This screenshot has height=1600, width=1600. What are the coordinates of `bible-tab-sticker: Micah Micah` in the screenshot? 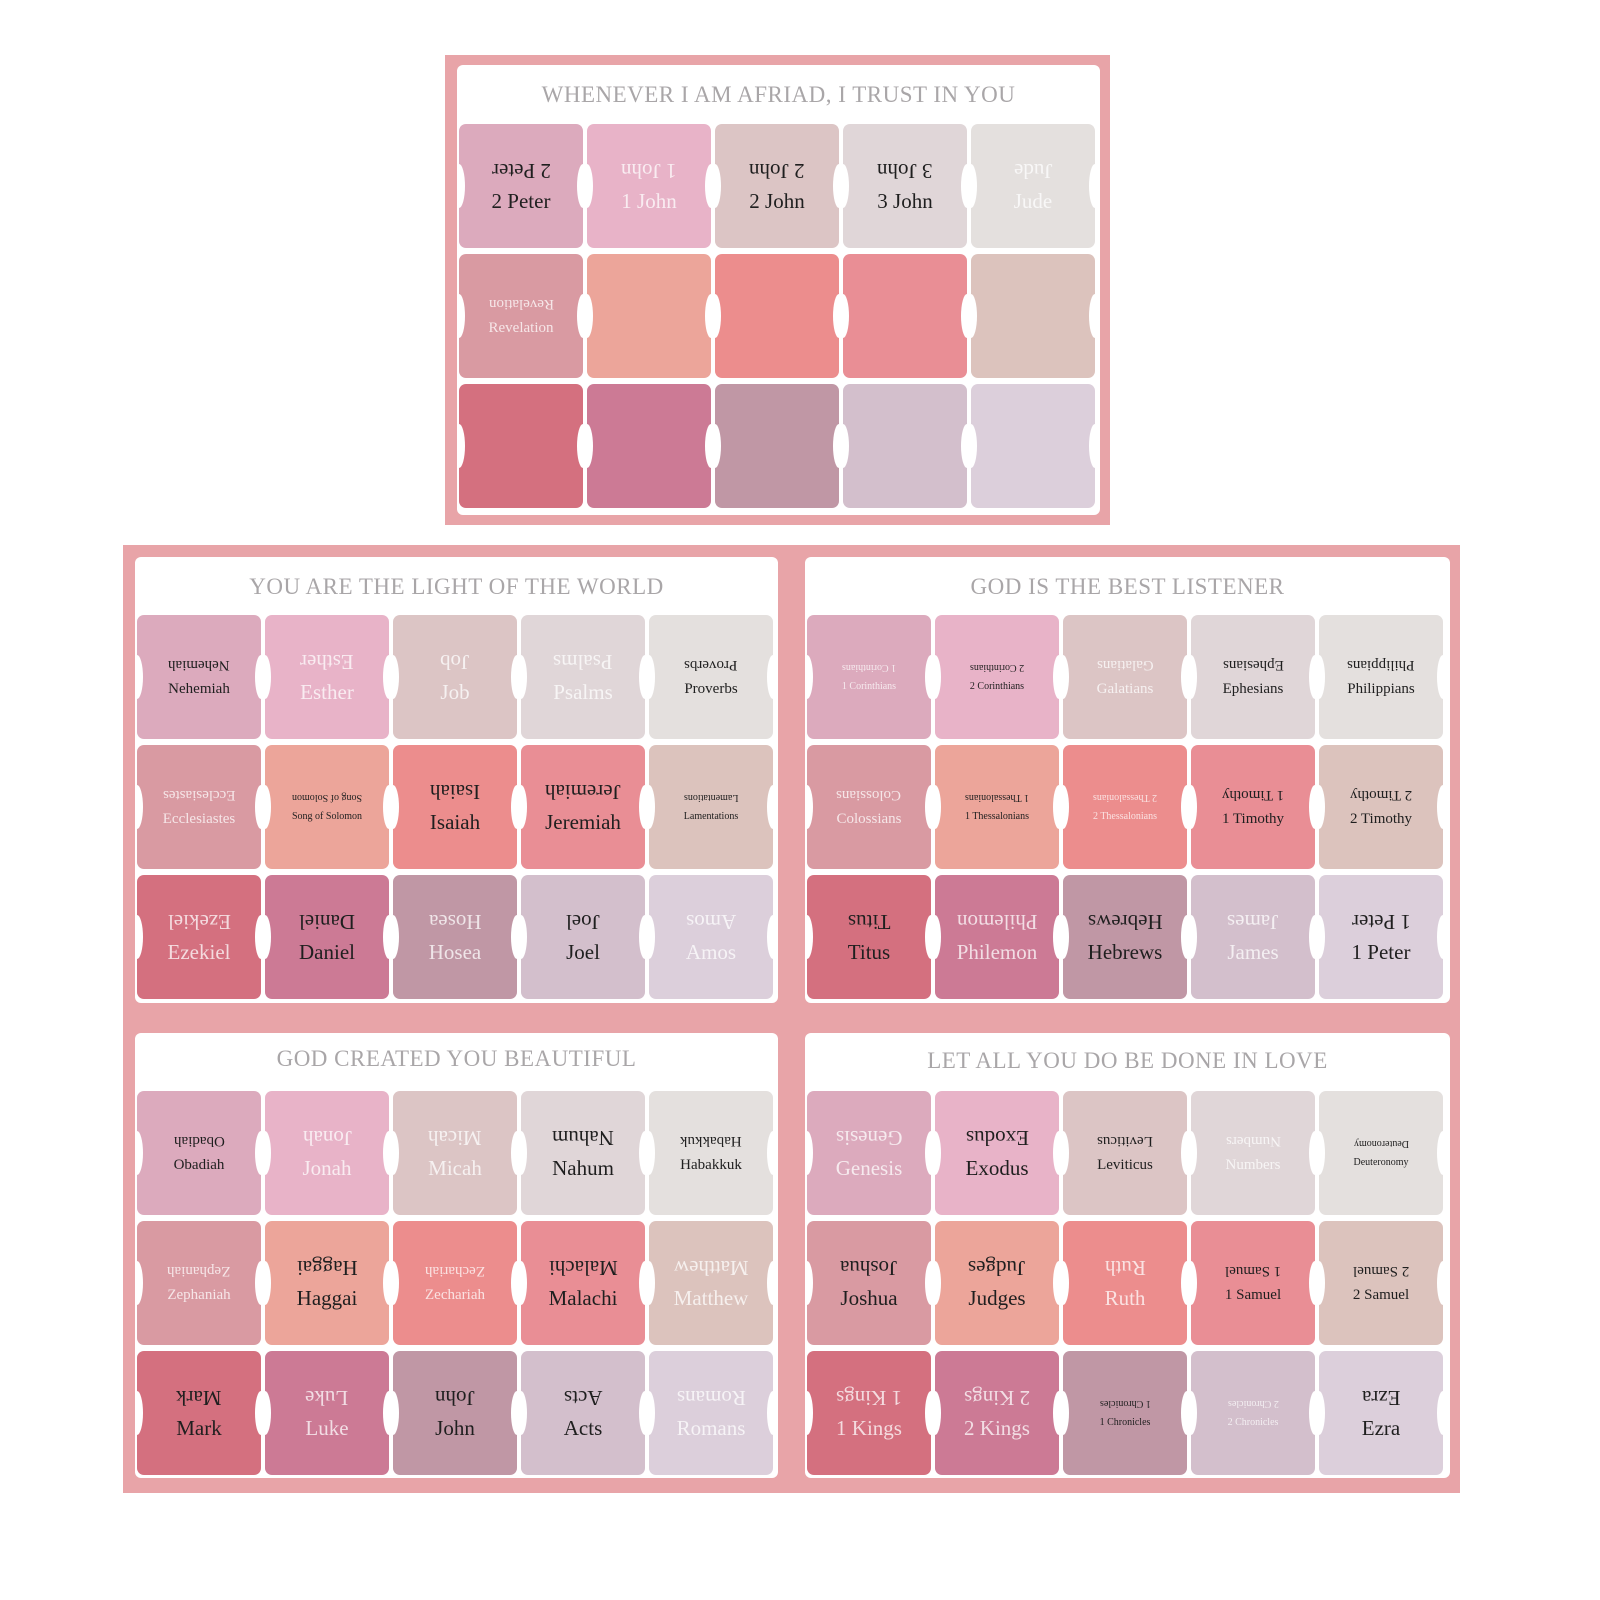 It's located at (455, 1153).